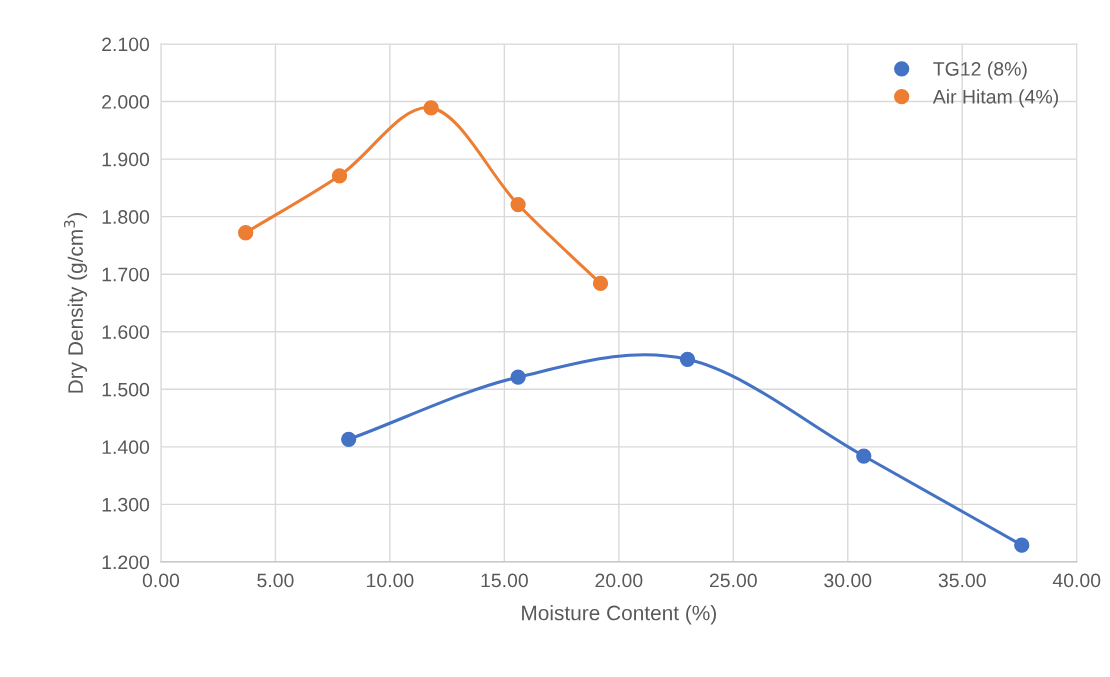 The height and width of the screenshot is (677, 1110). What do you see at coordinates (126, 44) in the screenshot?
I see `y-tick-label: 2.100` at bounding box center [126, 44].